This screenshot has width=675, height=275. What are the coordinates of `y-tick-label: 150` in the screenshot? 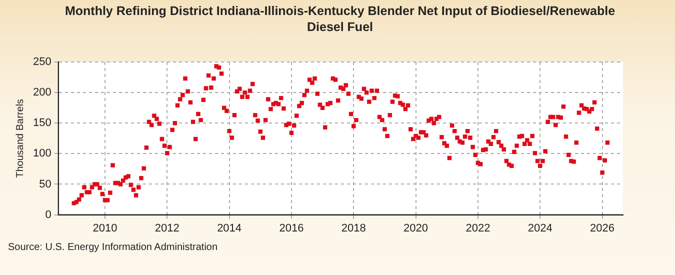 It's located at (42, 123).